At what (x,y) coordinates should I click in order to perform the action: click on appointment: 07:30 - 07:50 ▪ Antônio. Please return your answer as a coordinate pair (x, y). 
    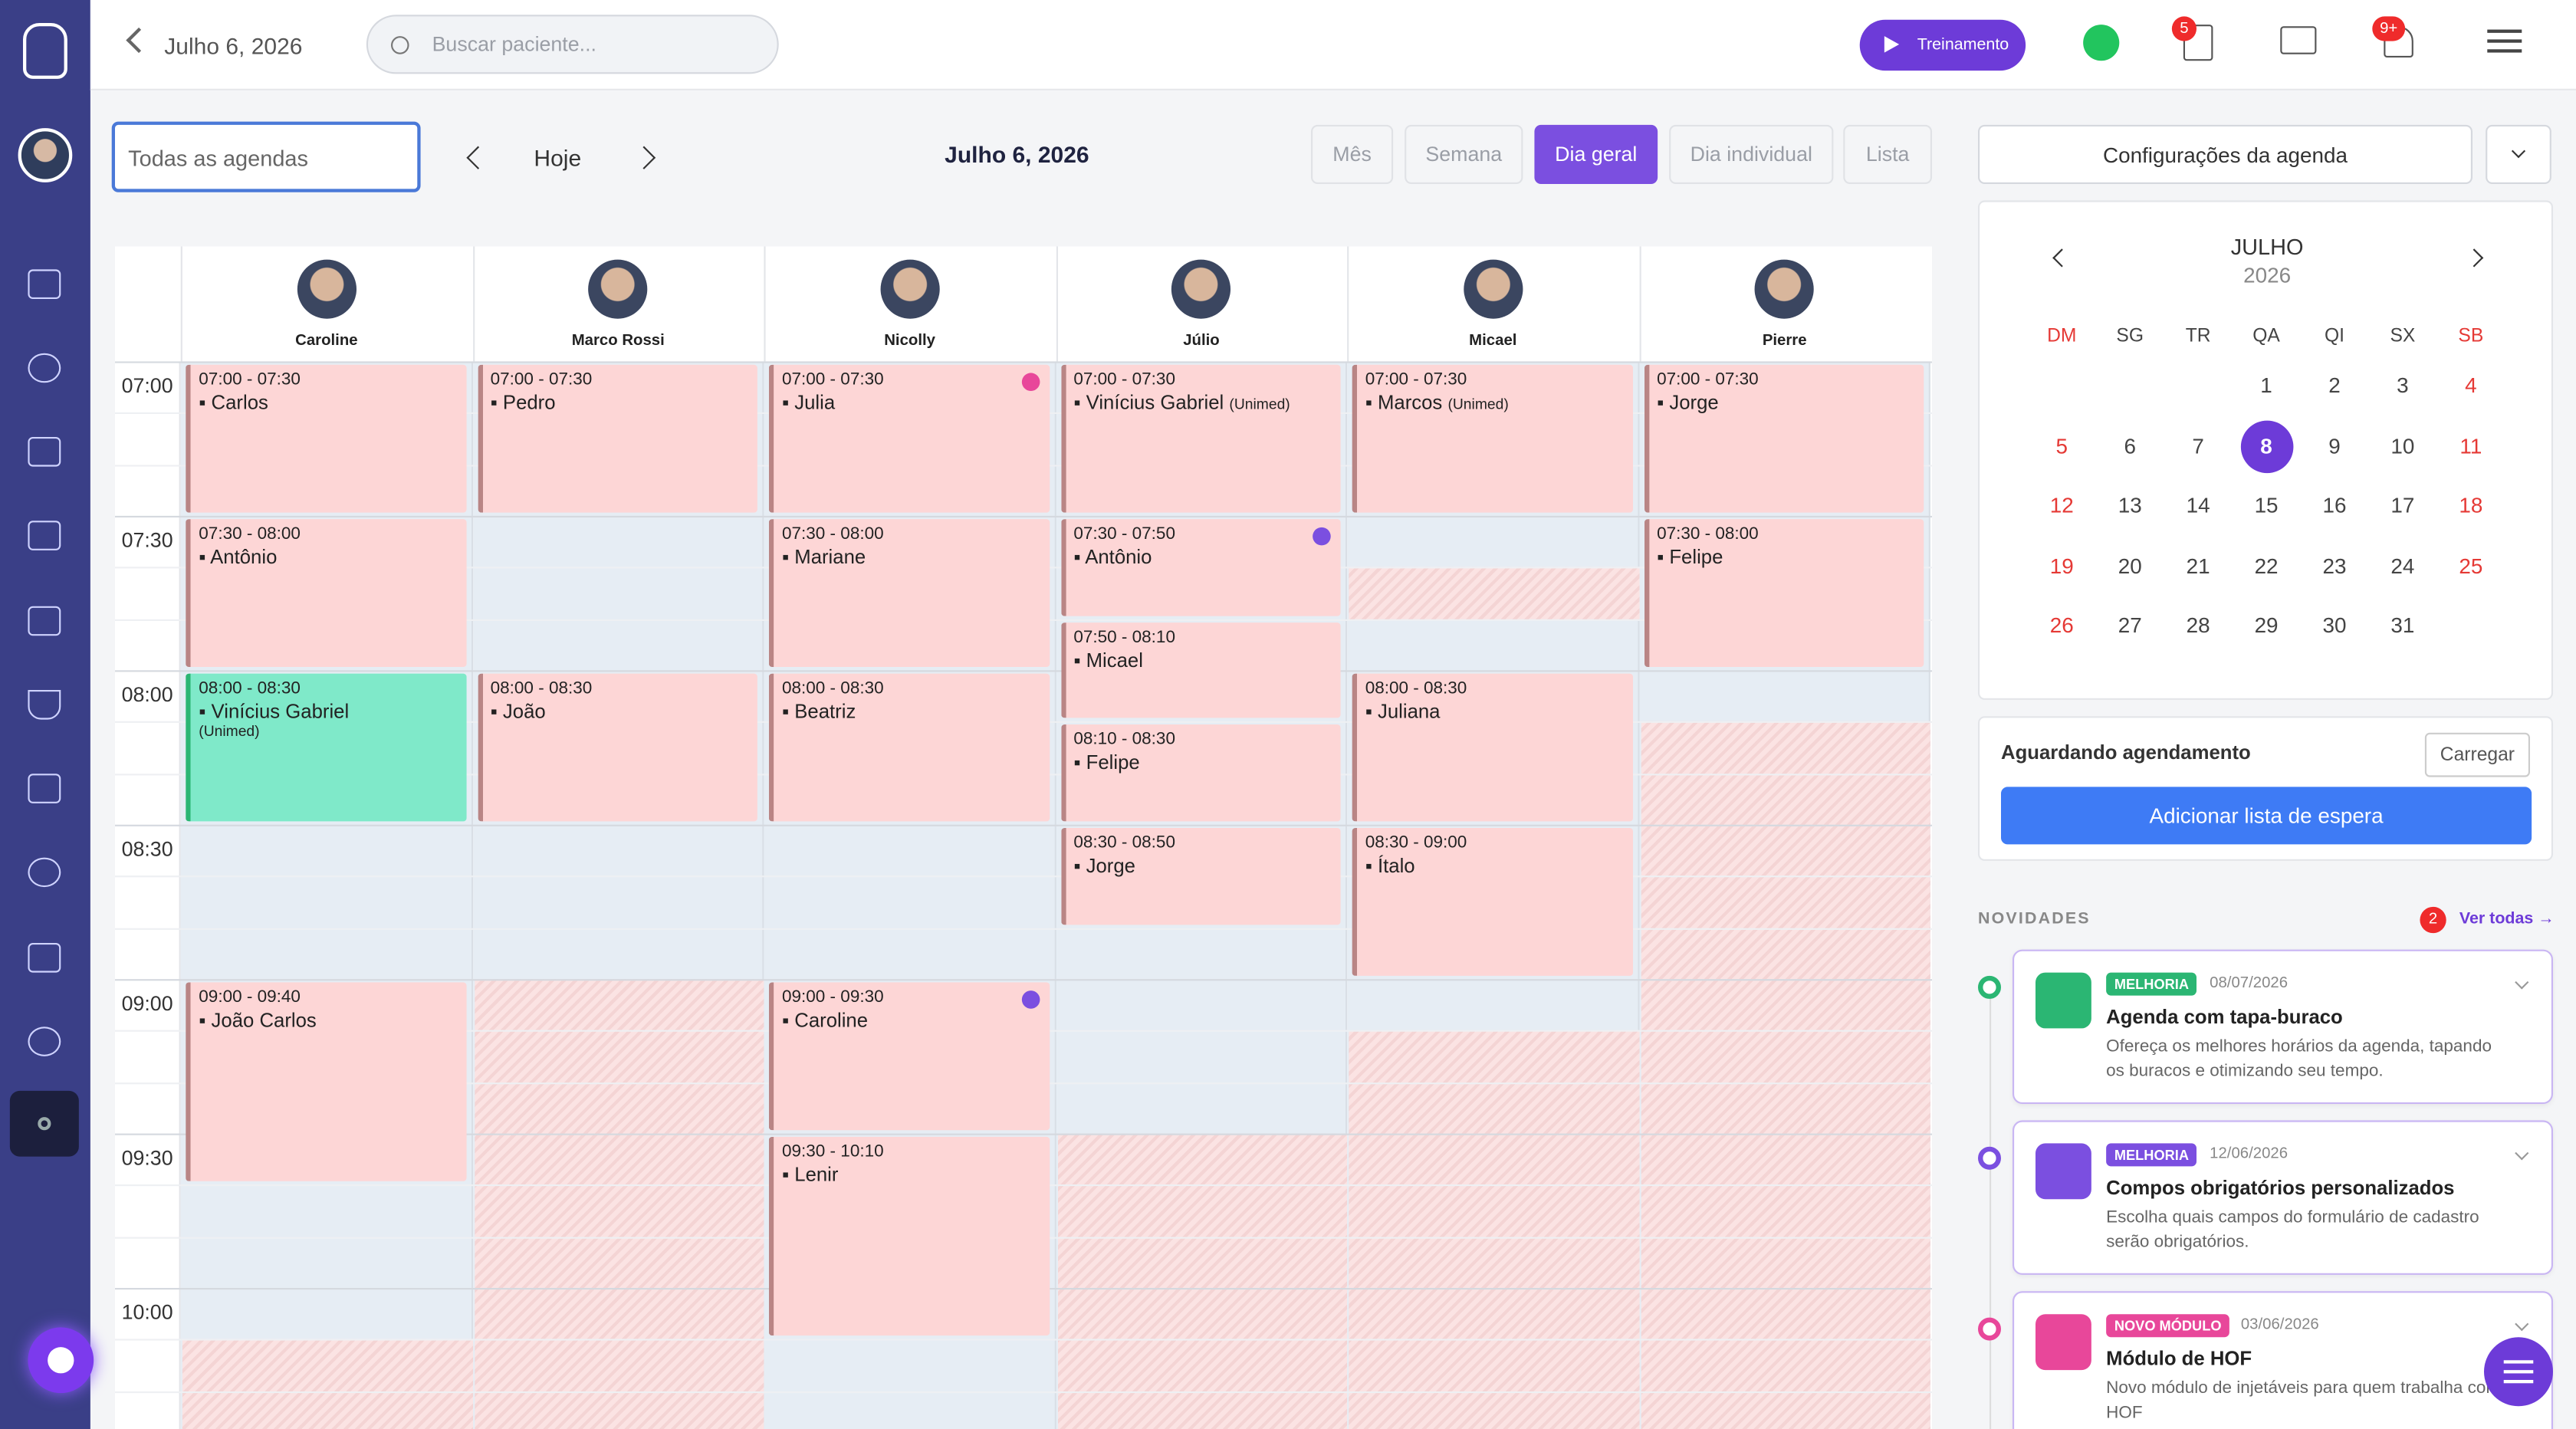
    Looking at the image, I should click on (1200, 567).